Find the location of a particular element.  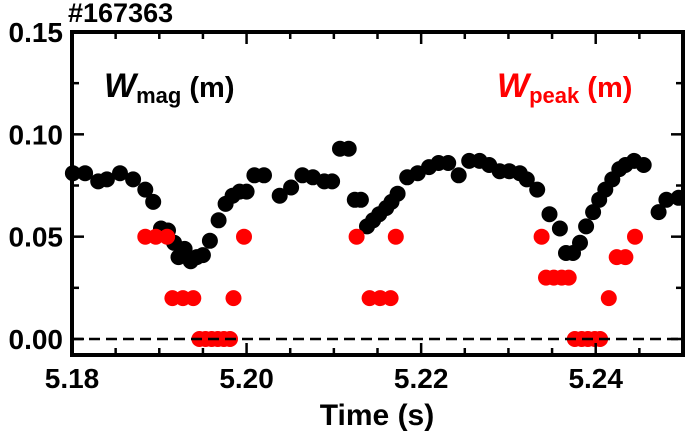

x-axis-title: Time (s) is located at coordinates (377, 415).